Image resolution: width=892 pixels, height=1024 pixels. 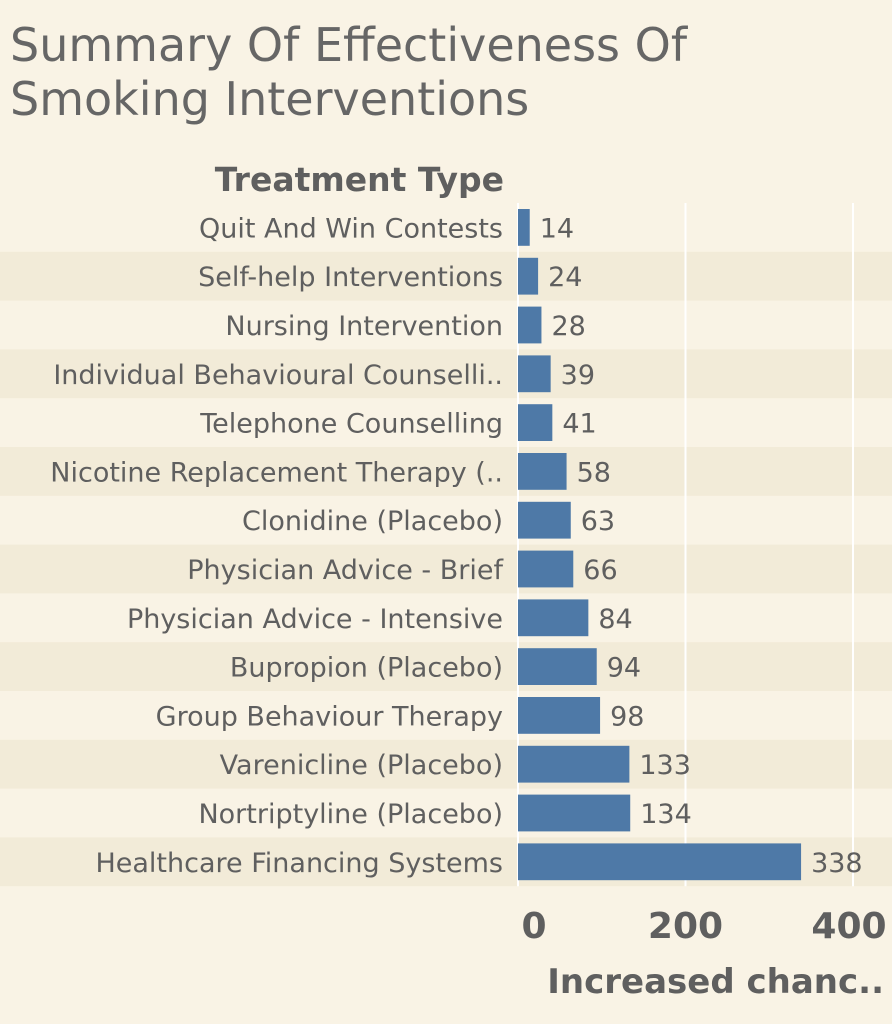 What do you see at coordinates (350, 277) in the screenshot?
I see `category-label: Self-help Interventions` at bounding box center [350, 277].